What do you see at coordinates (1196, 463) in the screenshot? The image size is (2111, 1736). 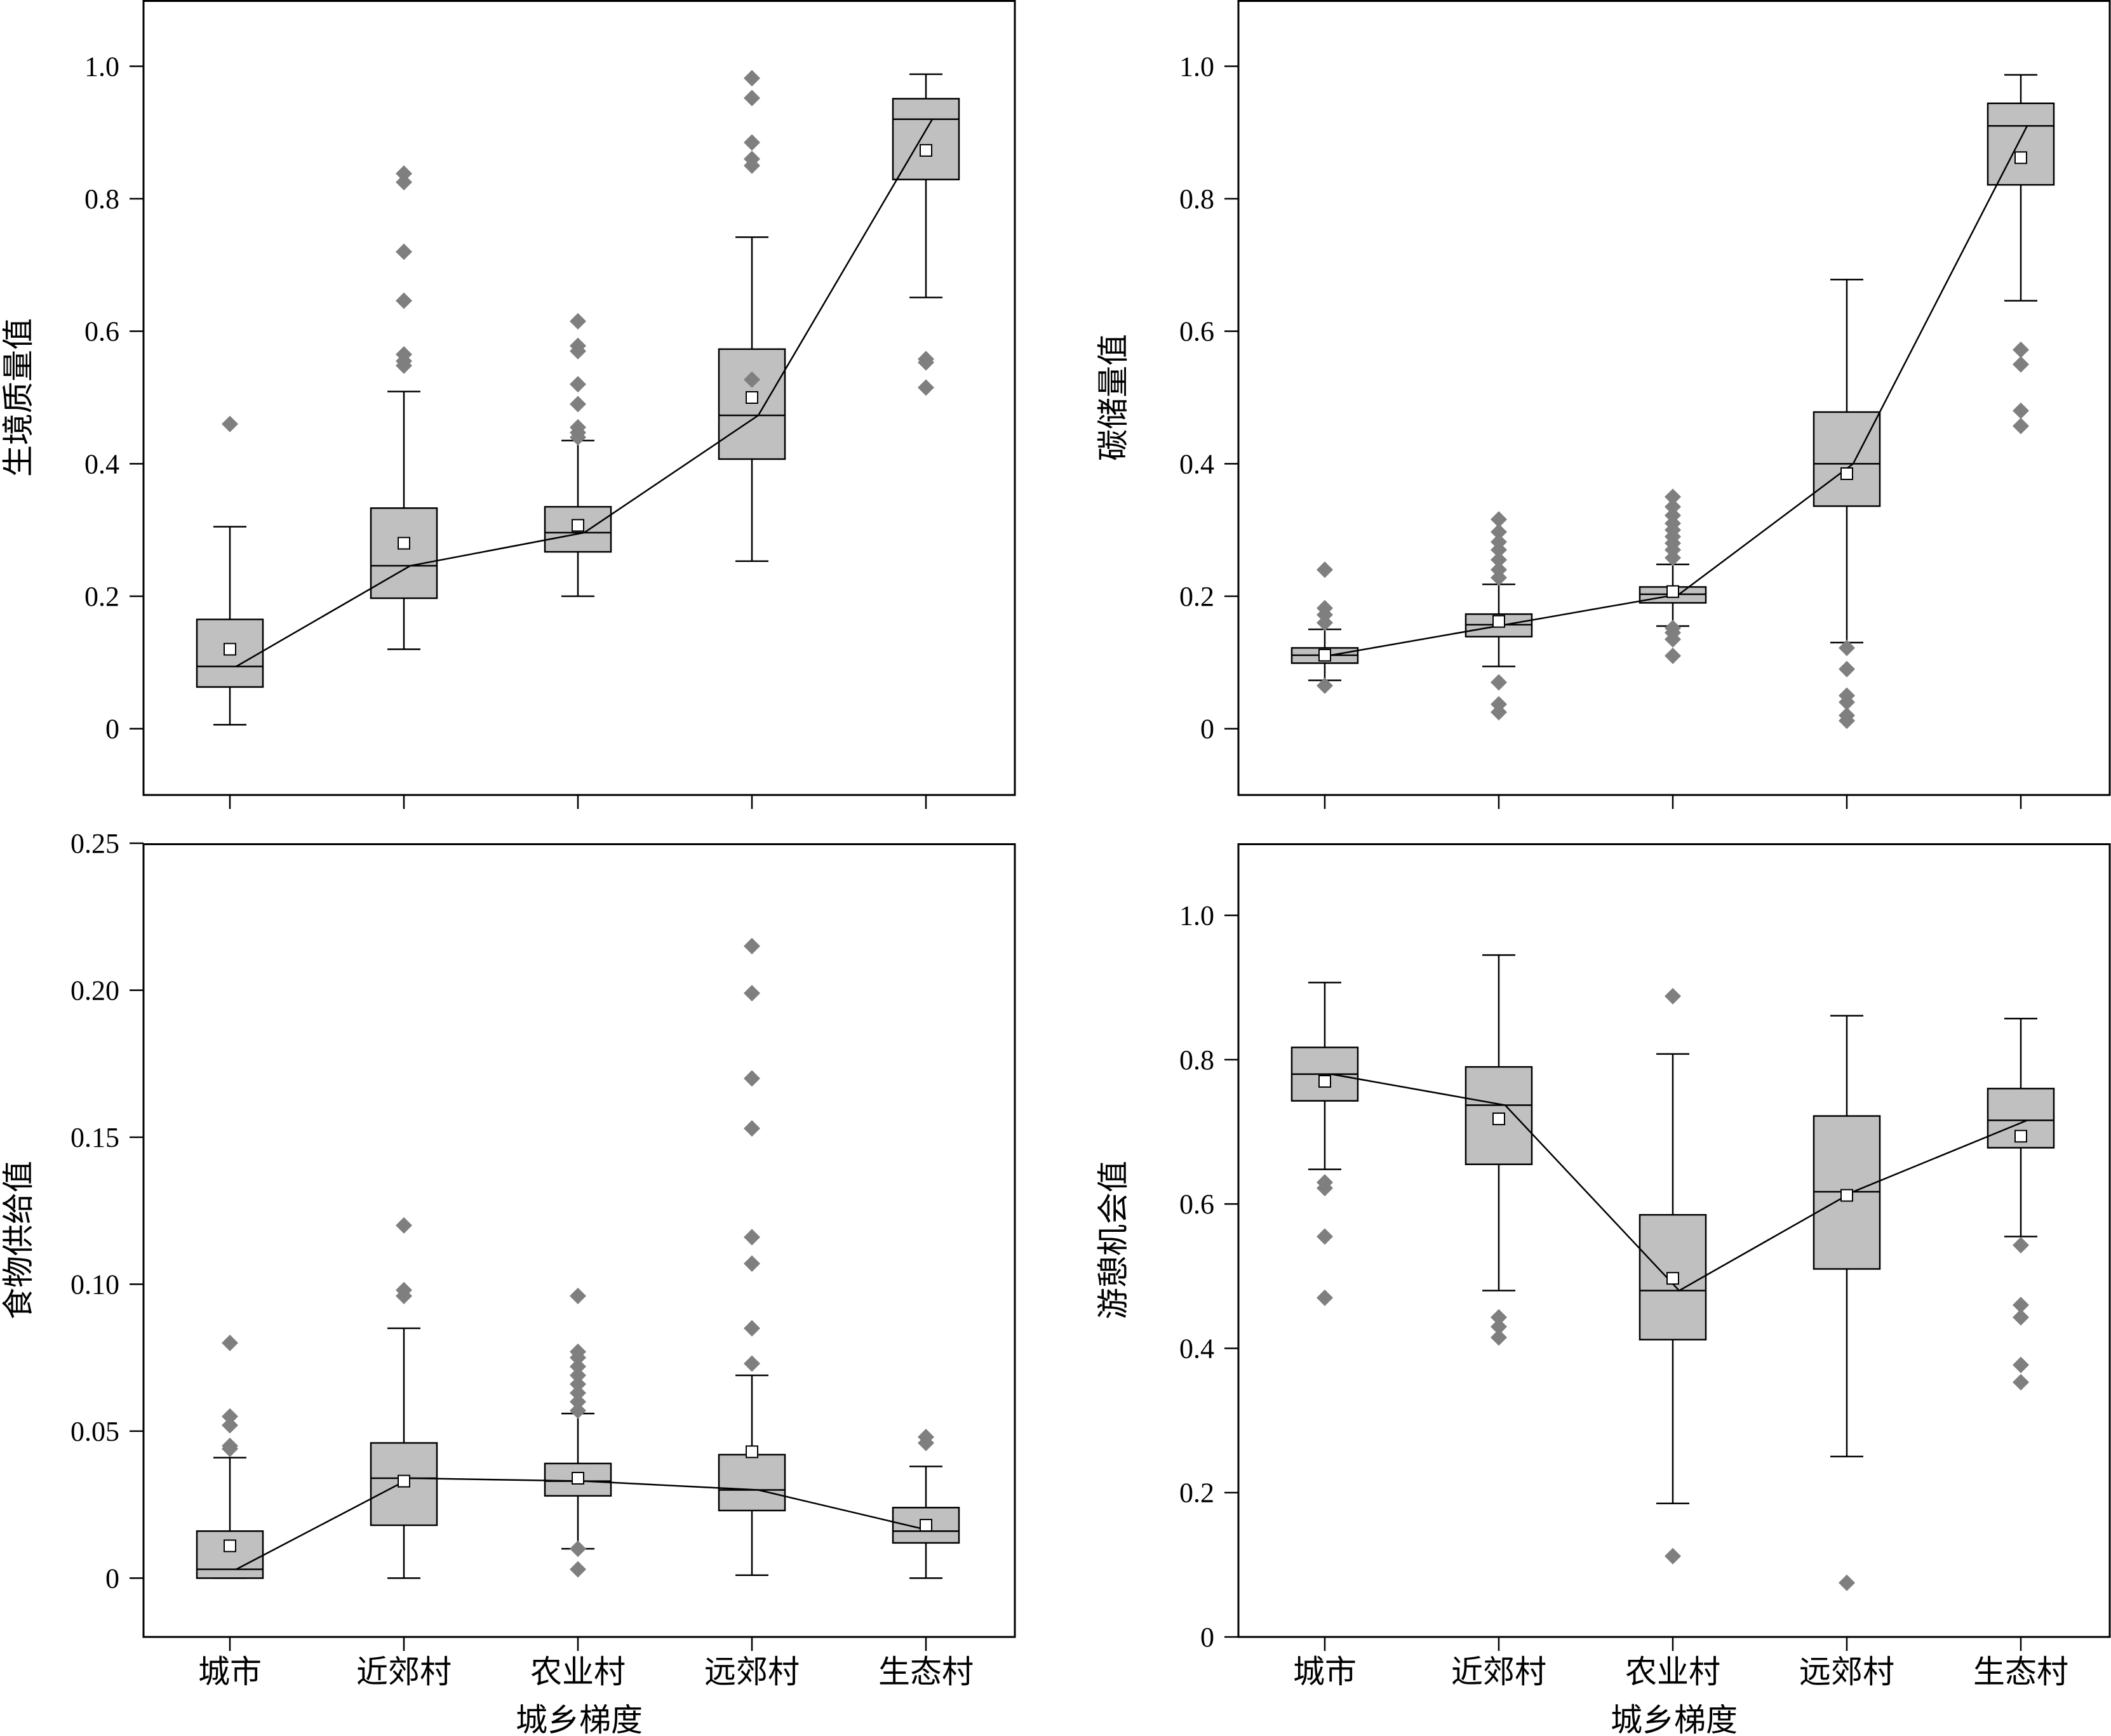 I see `y-tick-label: 0.4` at bounding box center [1196, 463].